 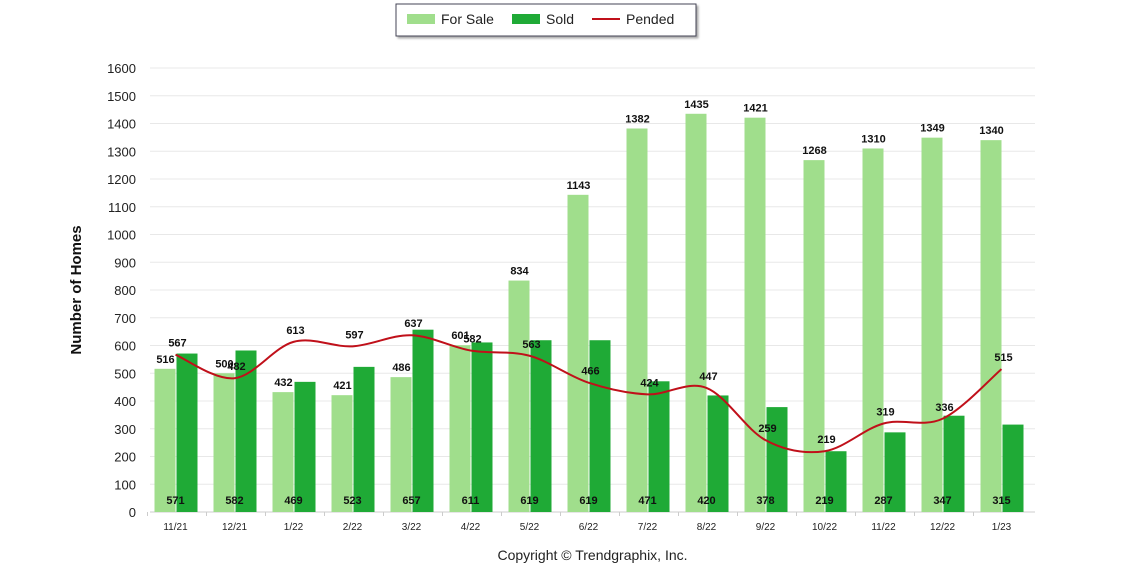 What do you see at coordinates (824, 501) in the screenshot?
I see `data-label-sold: 219` at bounding box center [824, 501].